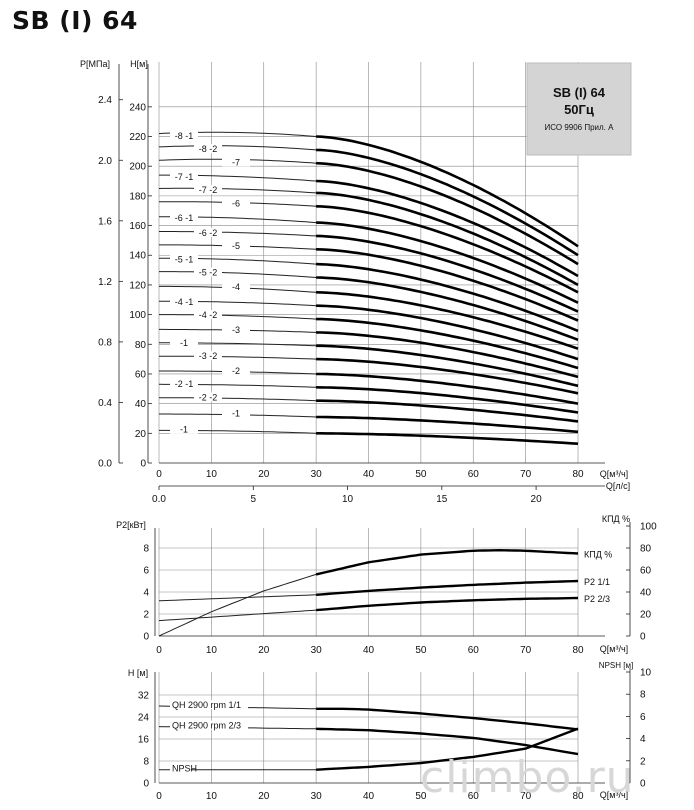 This screenshot has height=810, width=694. I want to click on head-curve-label: -4, so click(236, 287).